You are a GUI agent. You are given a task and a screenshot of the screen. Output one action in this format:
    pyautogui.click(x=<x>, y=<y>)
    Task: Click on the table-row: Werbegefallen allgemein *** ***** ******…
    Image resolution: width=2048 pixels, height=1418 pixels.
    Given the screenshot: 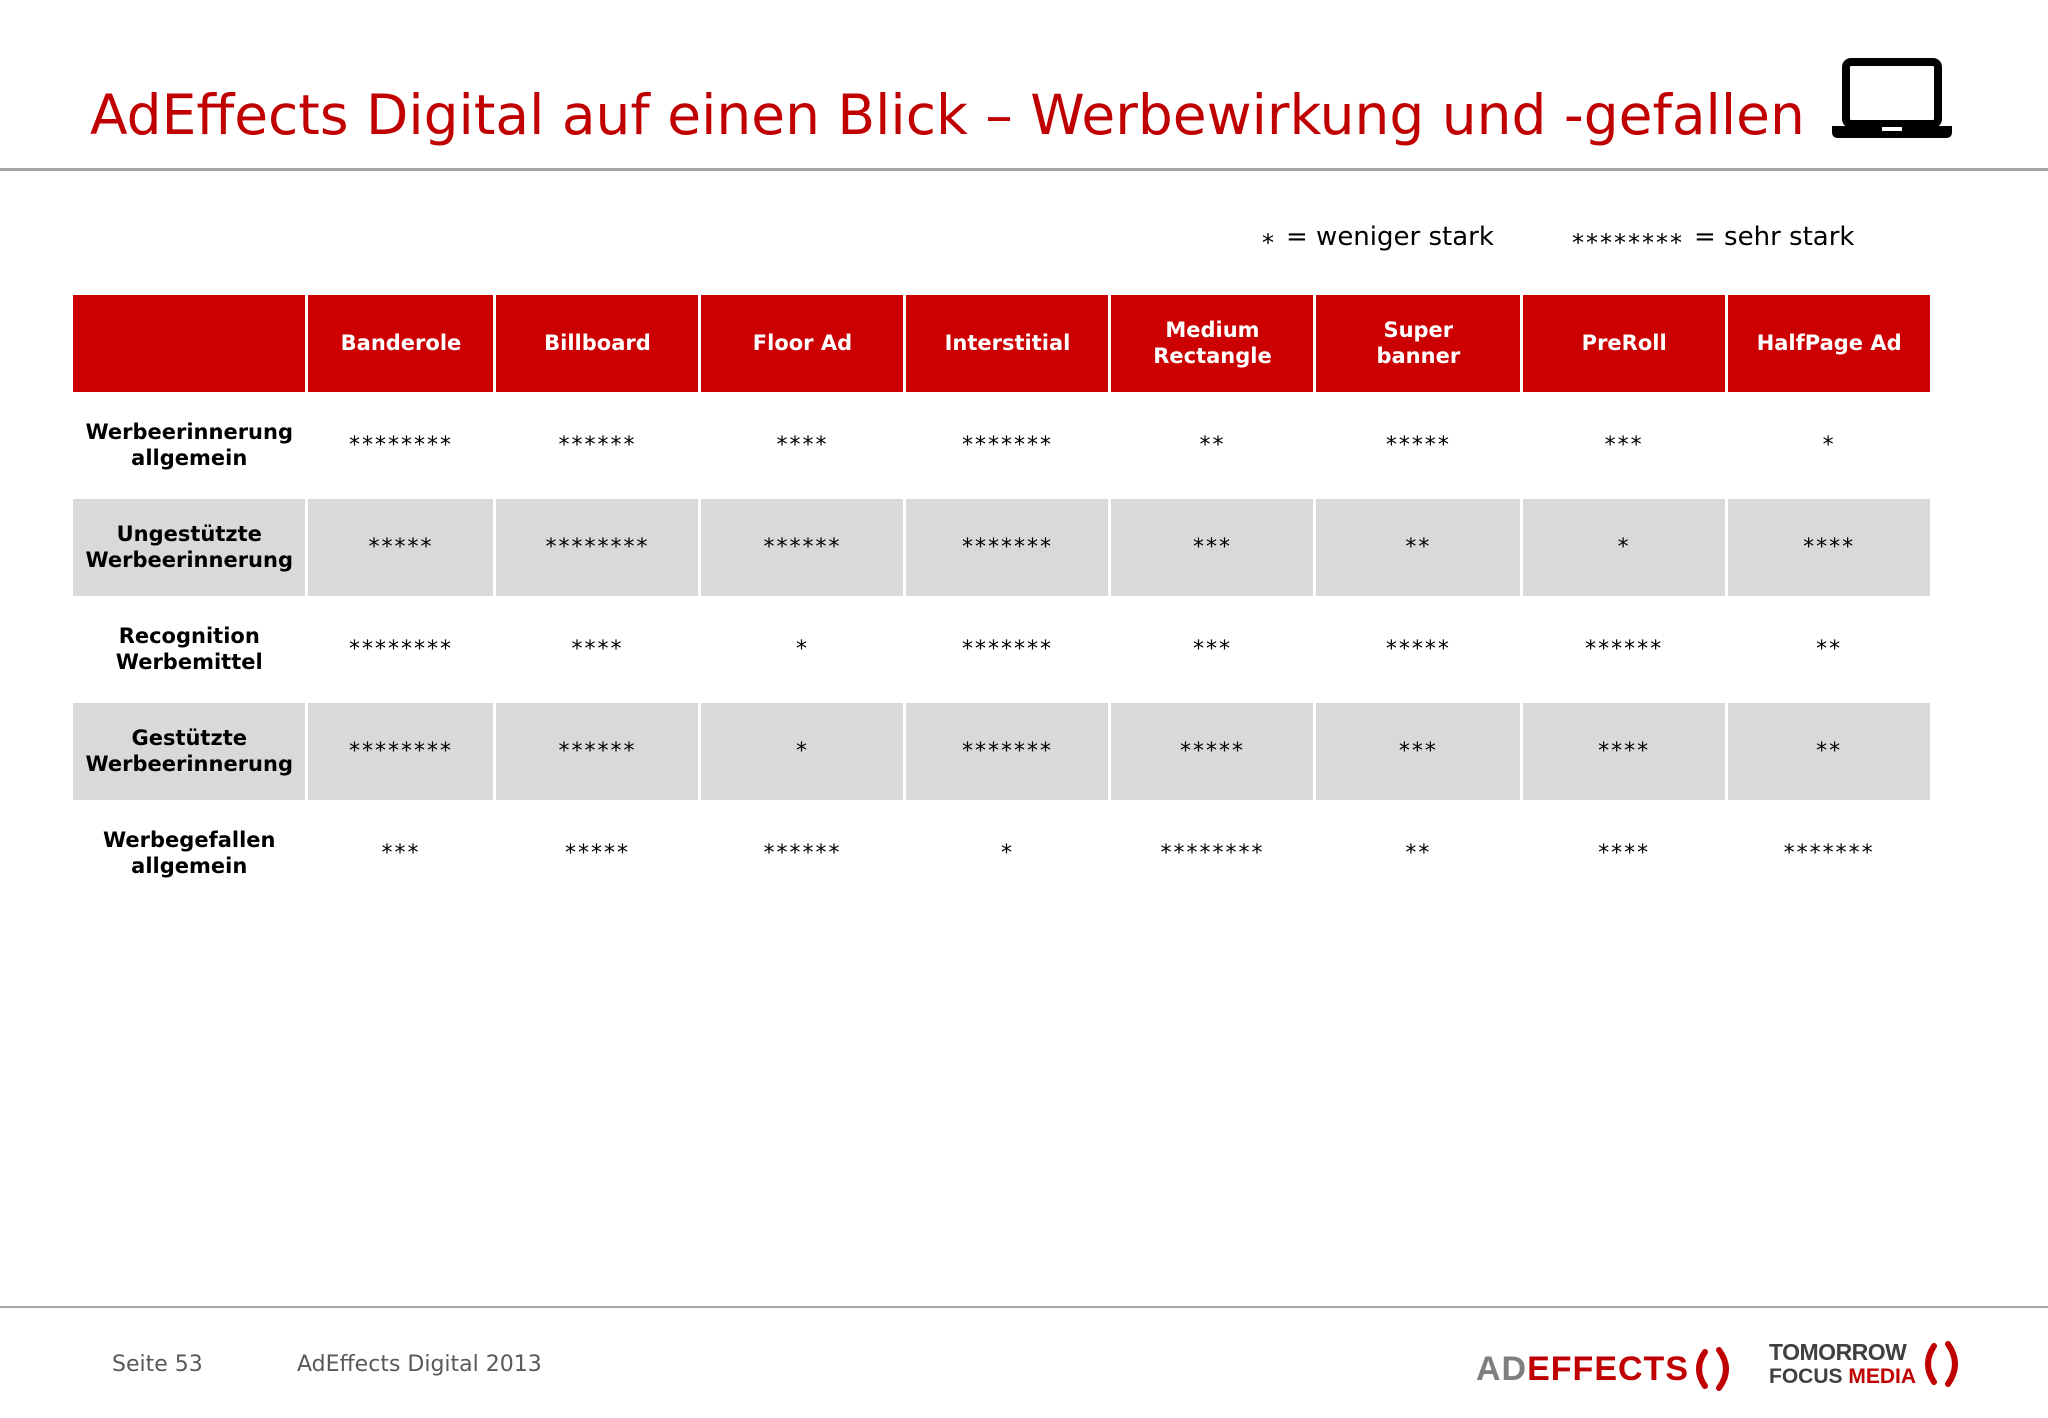 What is the action you would take?
    pyautogui.click(x=1001, y=853)
    